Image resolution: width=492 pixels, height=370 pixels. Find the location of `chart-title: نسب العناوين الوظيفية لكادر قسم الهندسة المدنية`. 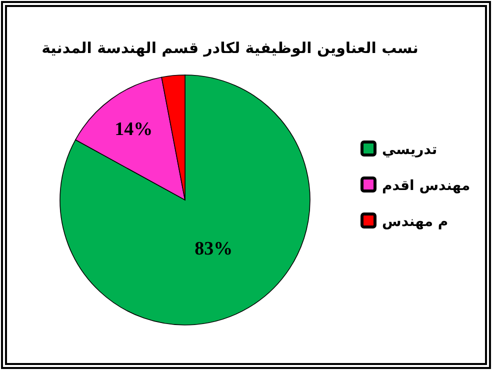

chart-title: نسب العناوين الوظيفية لكادر قسم الهندسة المدنية is located at coordinates (230, 48).